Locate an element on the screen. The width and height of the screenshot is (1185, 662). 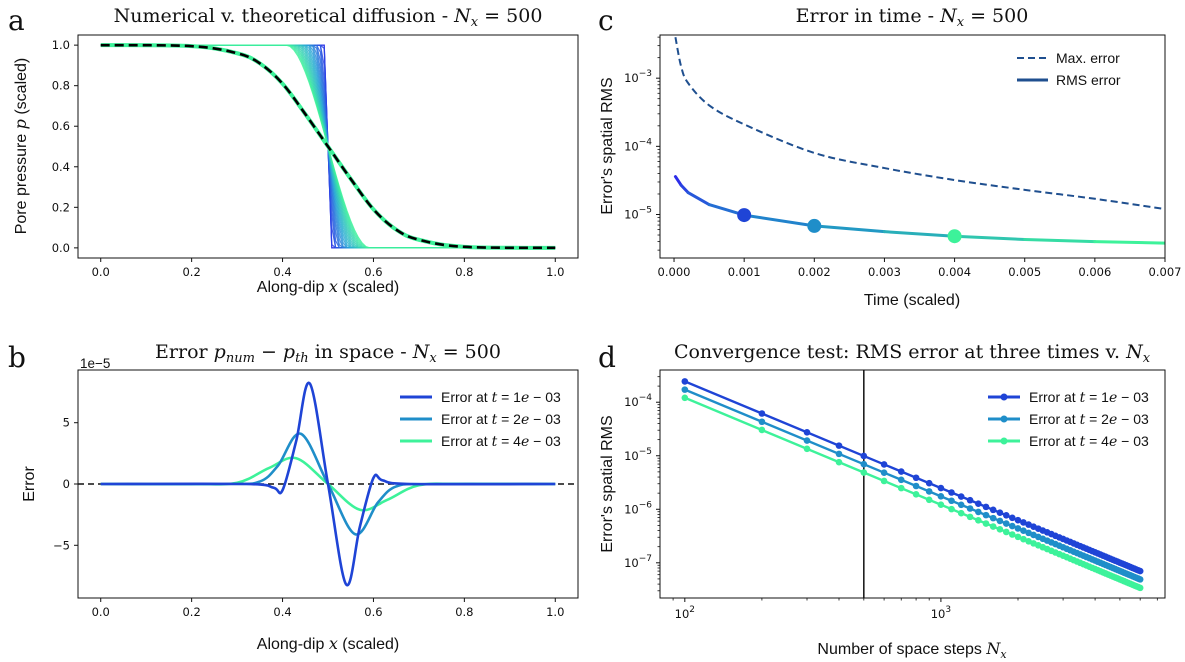
panel-a-xtick-label: 0.0 is located at coordinates (101, 272).